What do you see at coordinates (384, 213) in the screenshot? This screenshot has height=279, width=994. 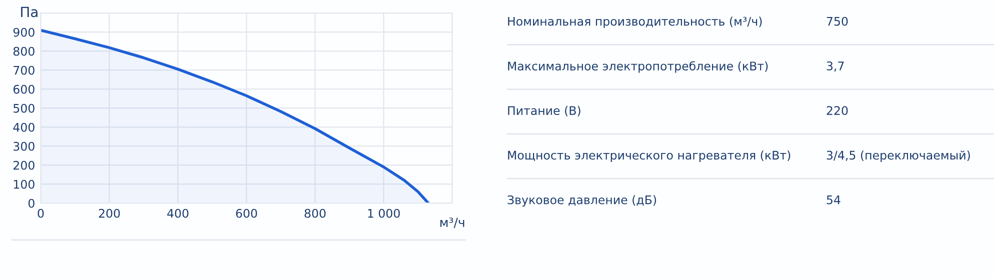 I see `x-tick-label: 1 000` at bounding box center [384, 213].